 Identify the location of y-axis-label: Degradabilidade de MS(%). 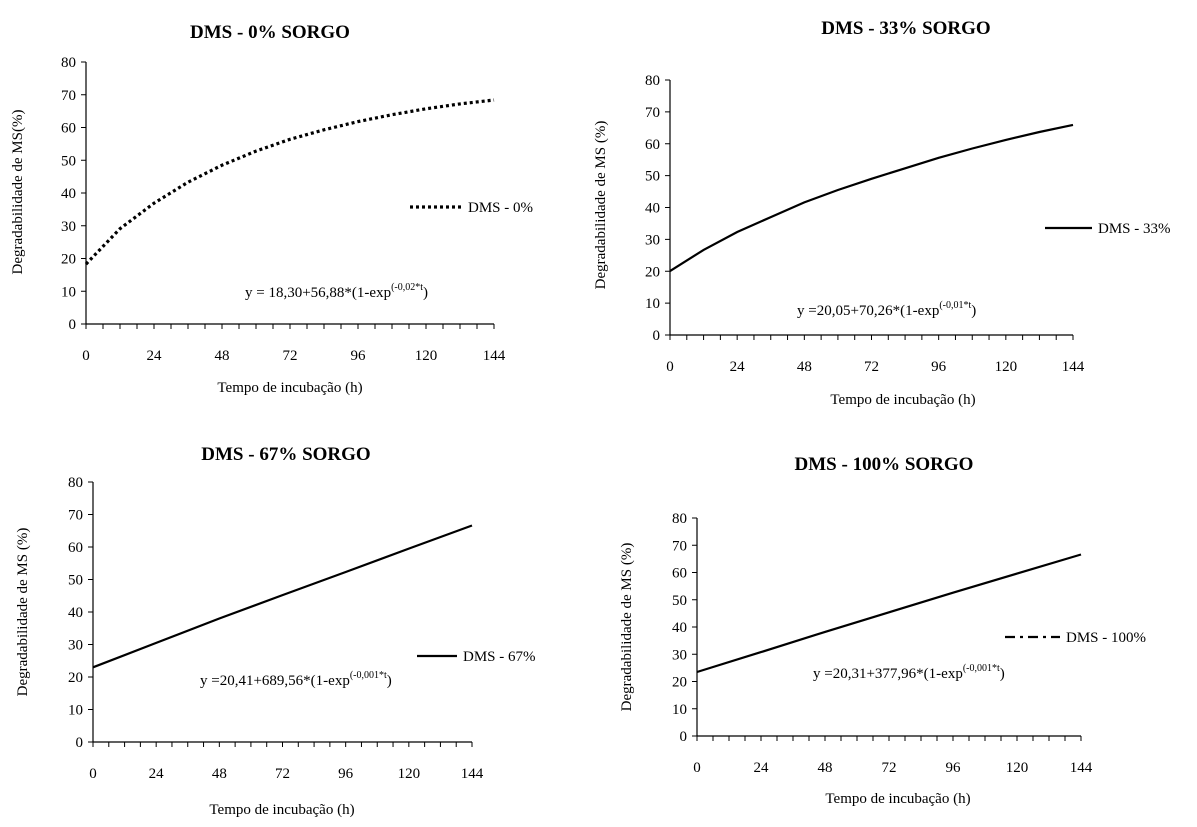
(18, 192).